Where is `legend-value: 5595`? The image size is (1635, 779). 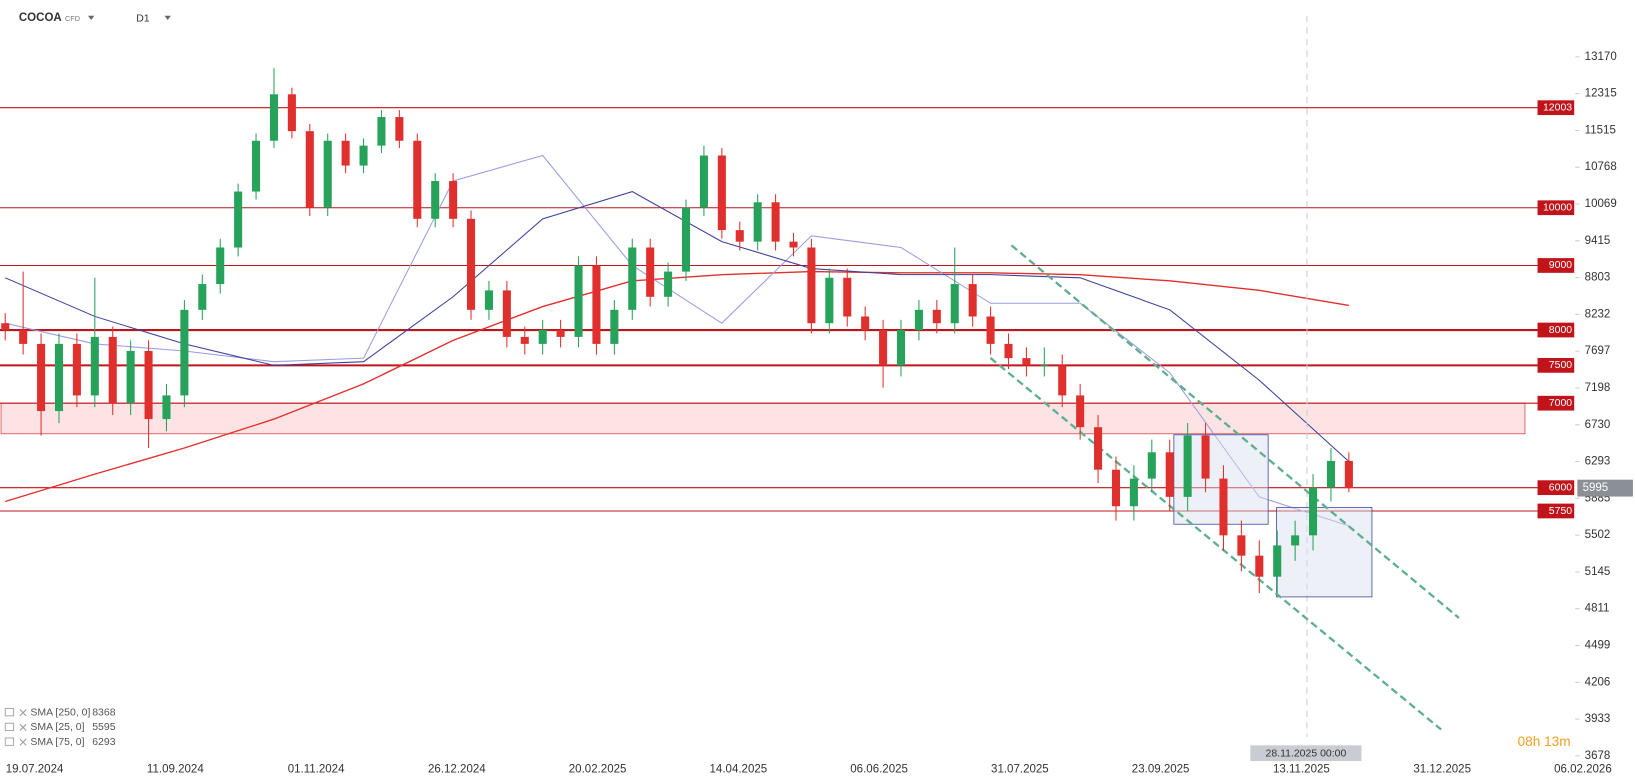
legend-value: 5595 is located at coordinates (103, 727).